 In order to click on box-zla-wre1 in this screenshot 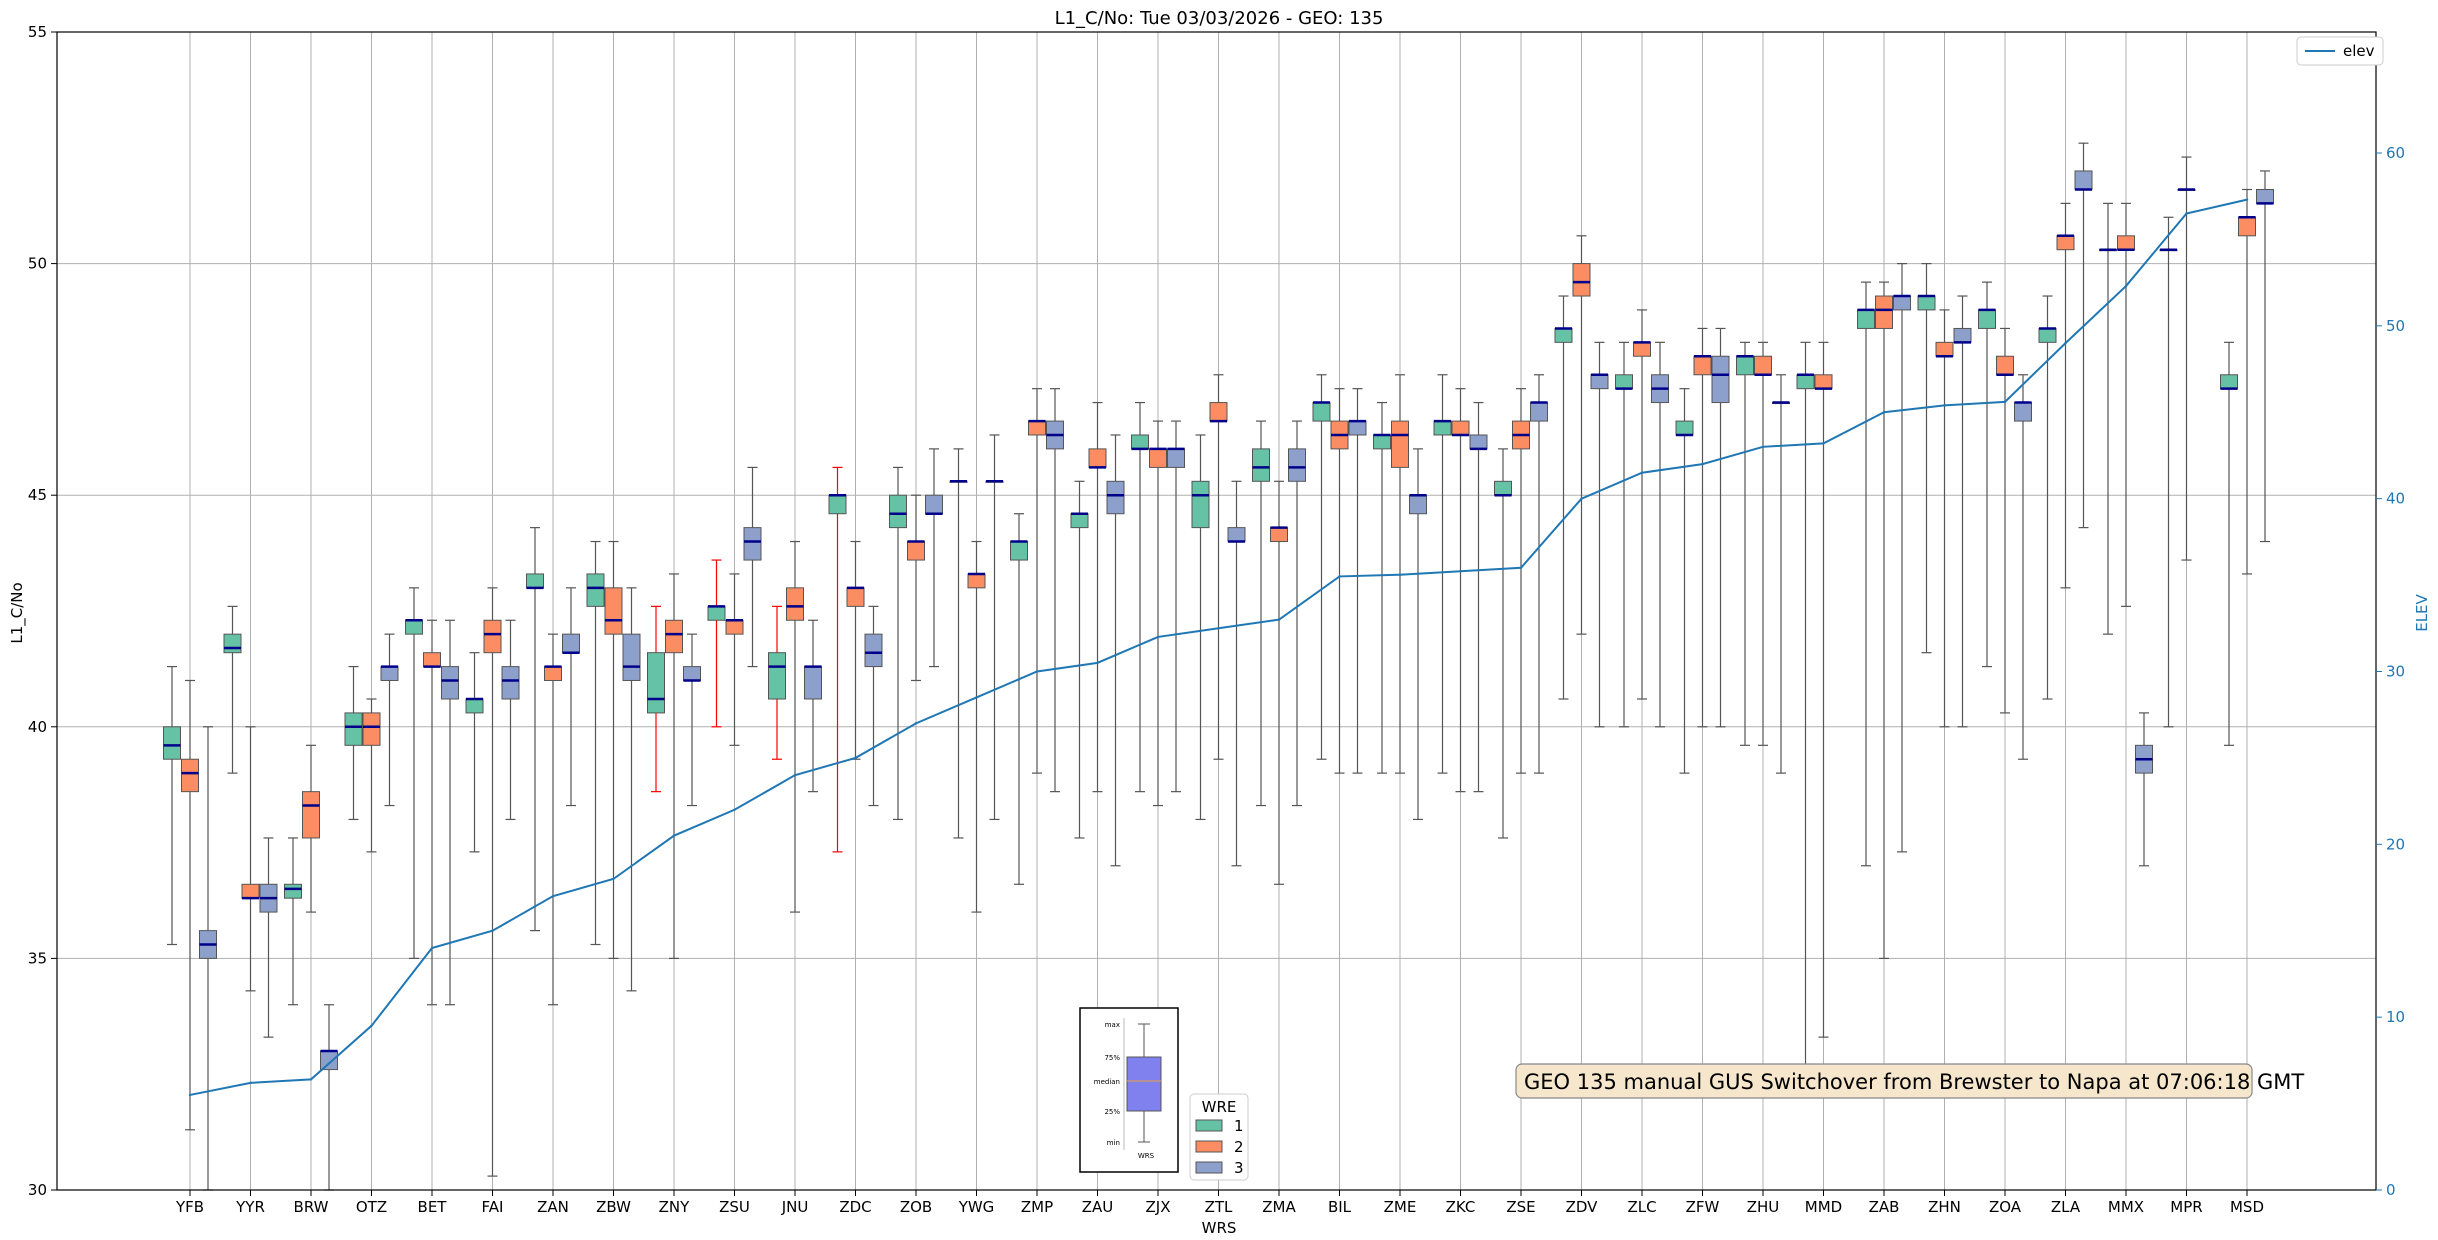, I will do `click(2047, 497)`.